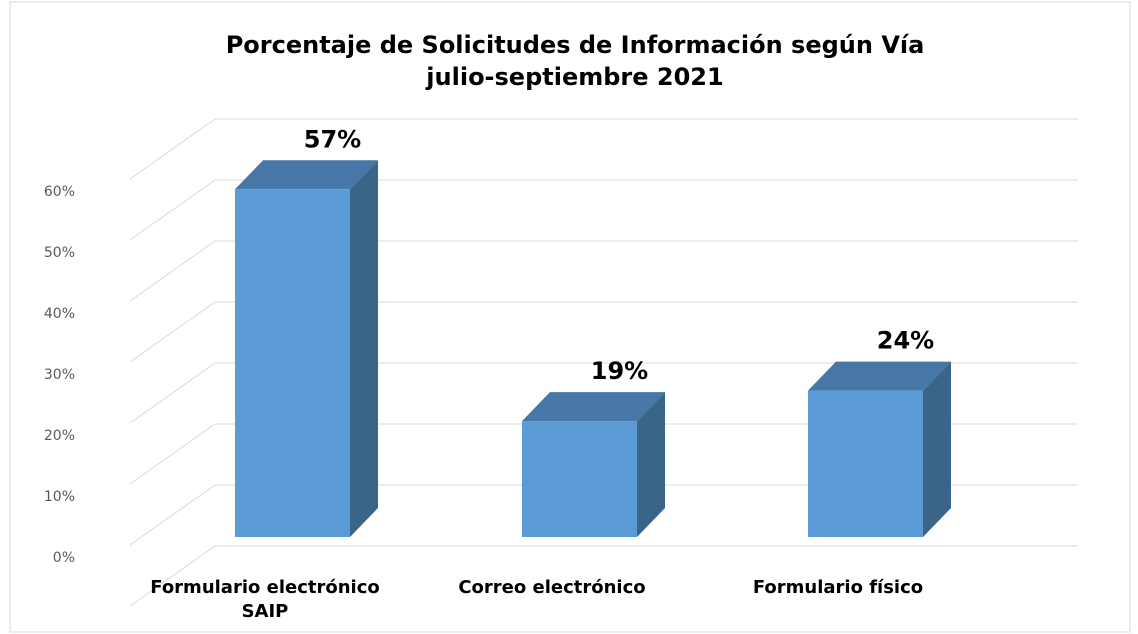 Image resolution: width=1138 pixels, height=634 pixels. I want to click on y-tick-label: 40%, so click(59, 314).